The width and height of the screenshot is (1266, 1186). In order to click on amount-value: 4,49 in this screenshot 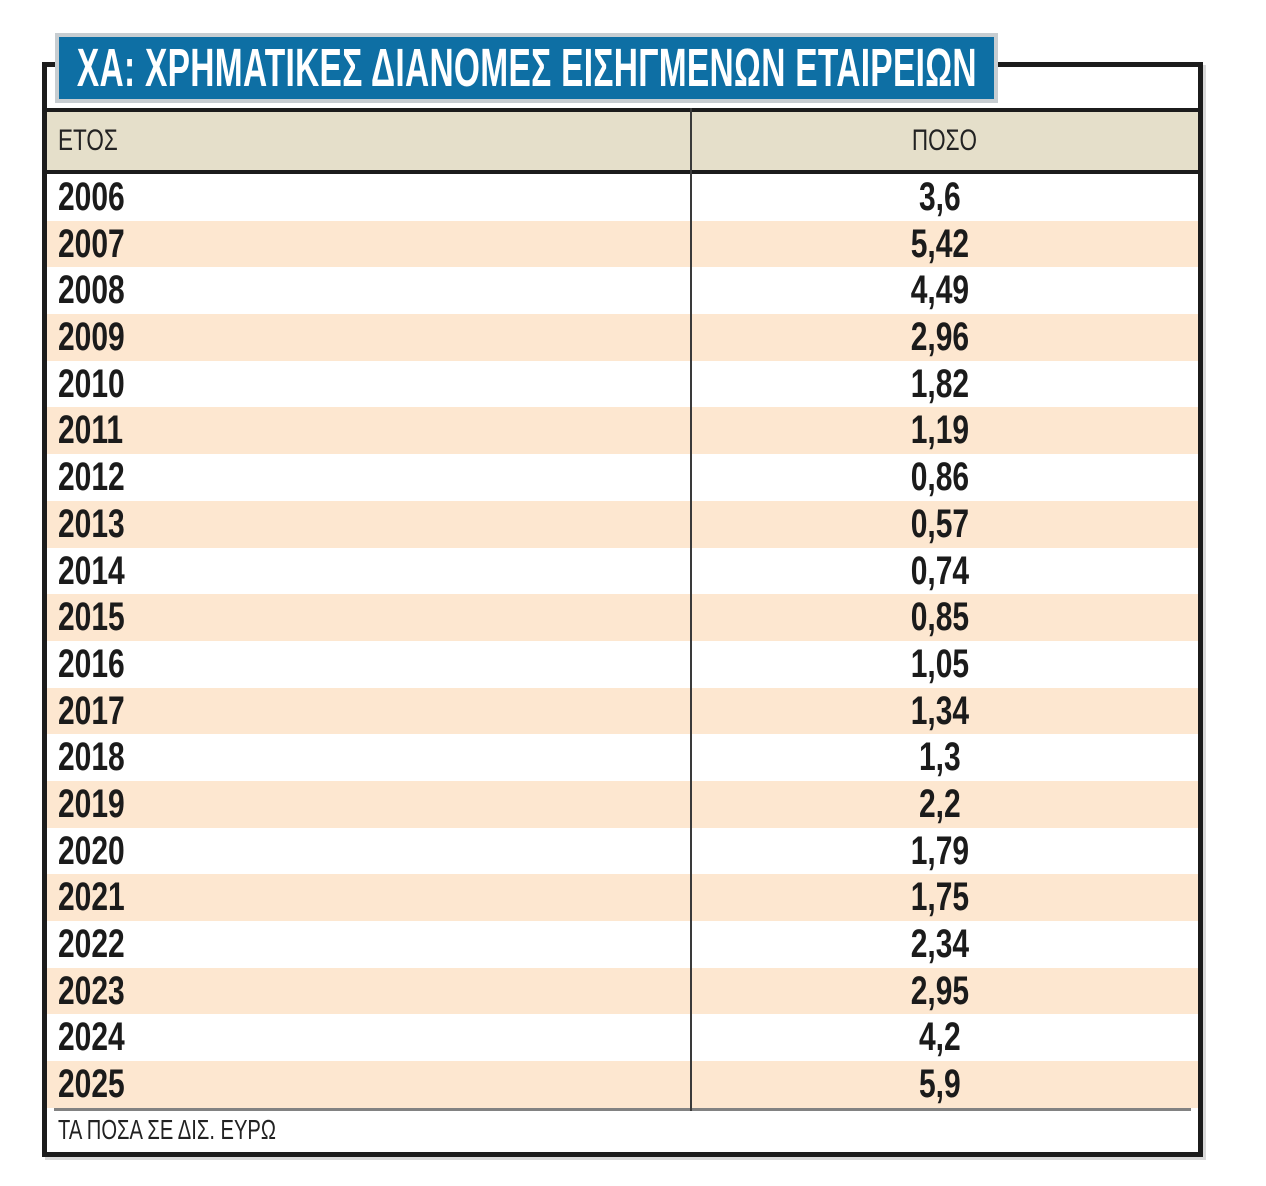, I will do `click(939, 290)`.